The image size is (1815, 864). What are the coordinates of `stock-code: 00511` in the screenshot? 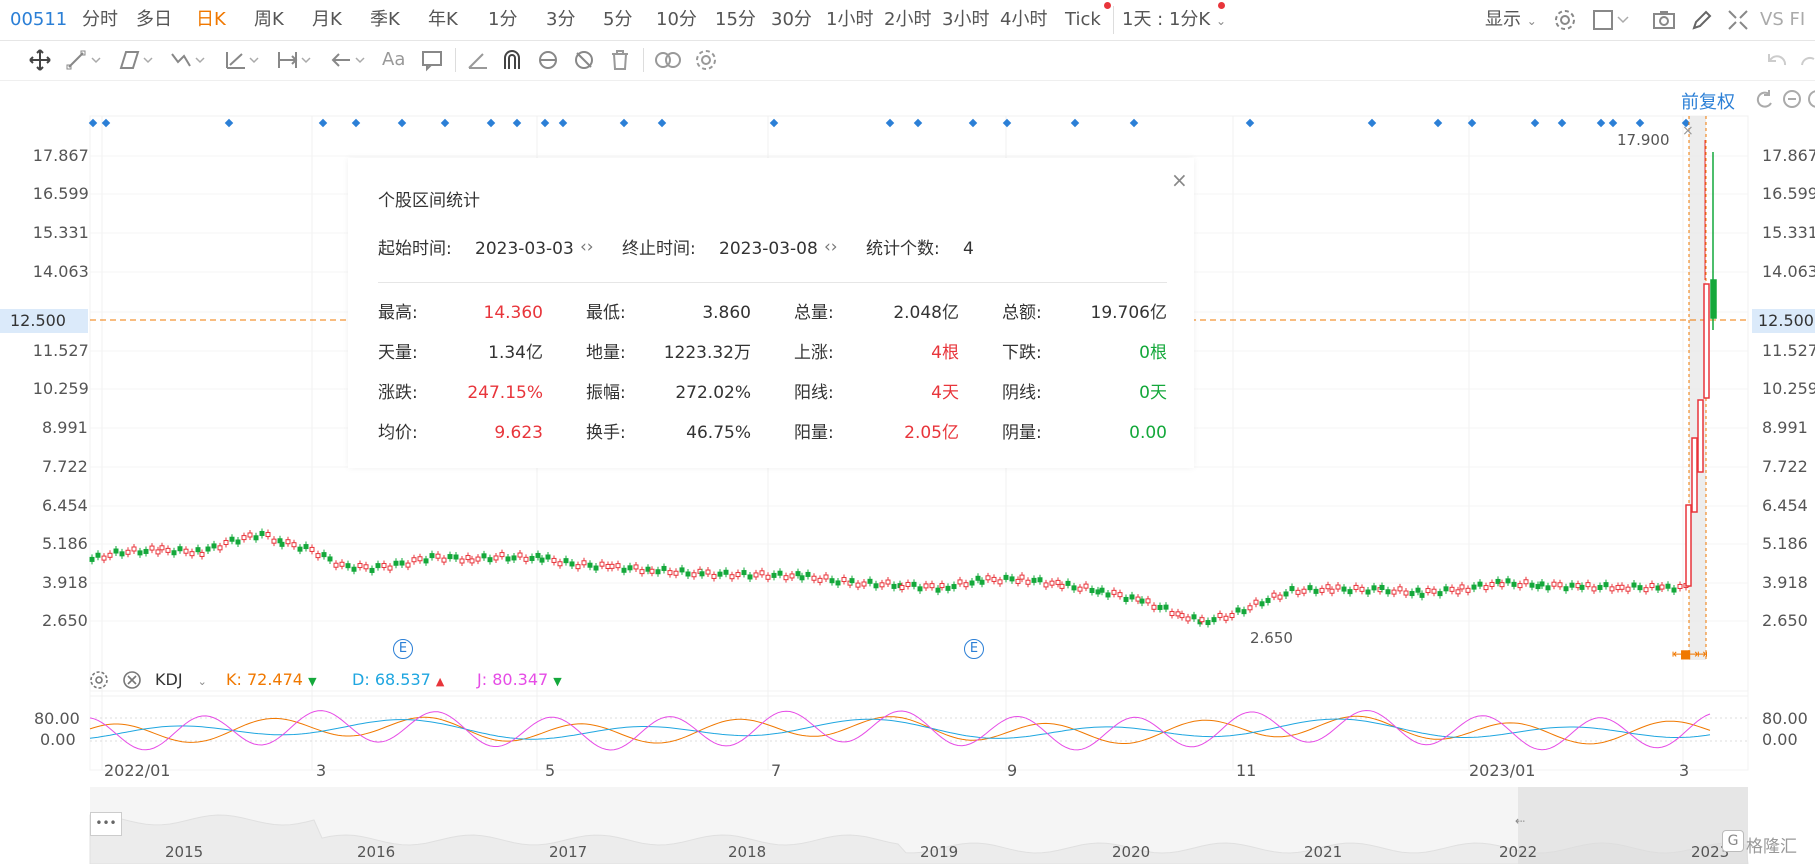 It's located at (39, 19).